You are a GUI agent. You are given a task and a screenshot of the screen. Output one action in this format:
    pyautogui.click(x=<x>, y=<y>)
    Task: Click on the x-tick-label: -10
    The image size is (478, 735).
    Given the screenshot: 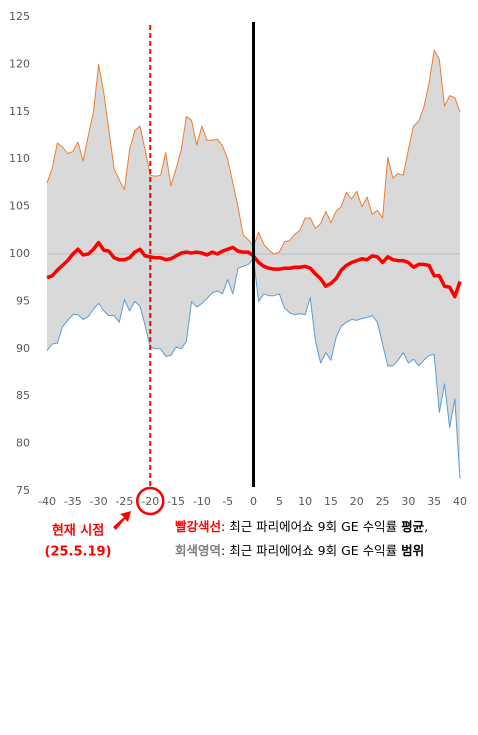 What is the action you would take?
    pyautogui.click(x=202, y=501)
    